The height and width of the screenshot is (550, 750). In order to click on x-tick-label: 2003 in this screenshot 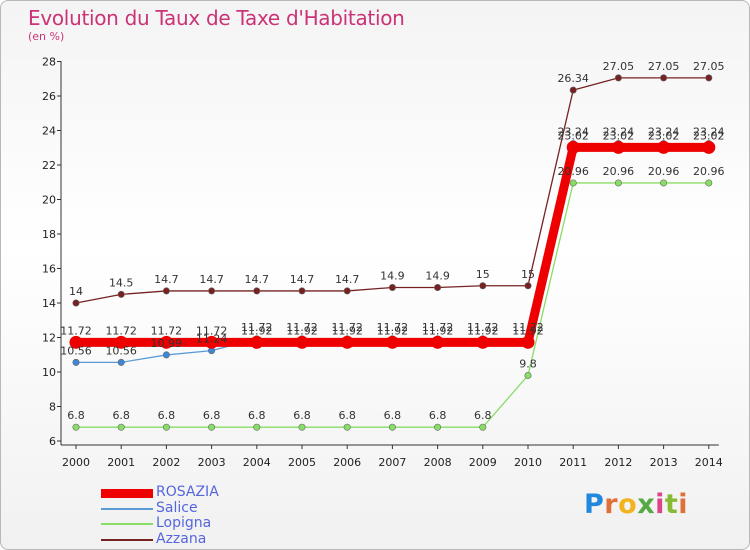, I will do `click(212, 462)`.